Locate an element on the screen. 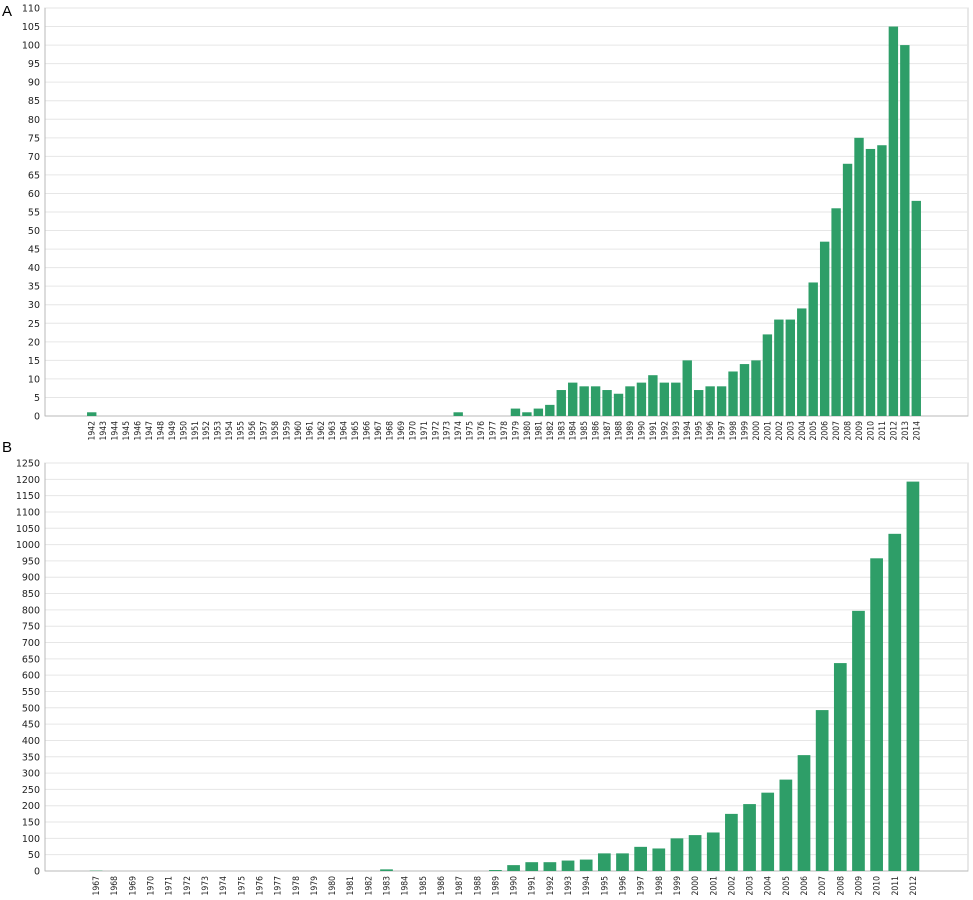  x-tick-label: 1984 is located at coordinates (406, 886).